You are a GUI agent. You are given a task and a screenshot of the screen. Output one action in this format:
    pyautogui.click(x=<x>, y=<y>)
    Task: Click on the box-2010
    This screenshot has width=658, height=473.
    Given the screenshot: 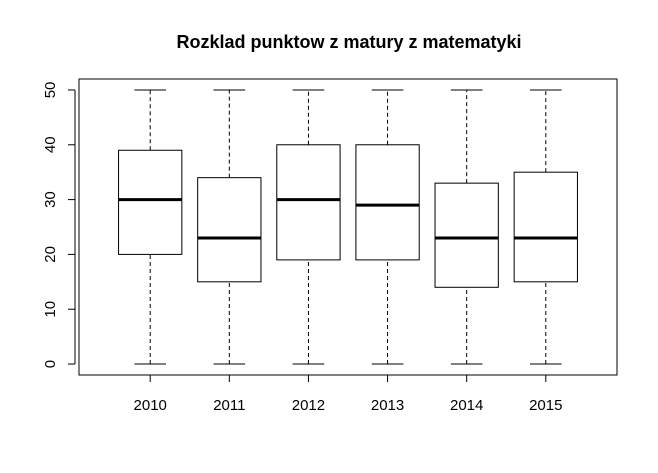 What is the action you would take?
    pyautogui.click(x=150, y=227)
    